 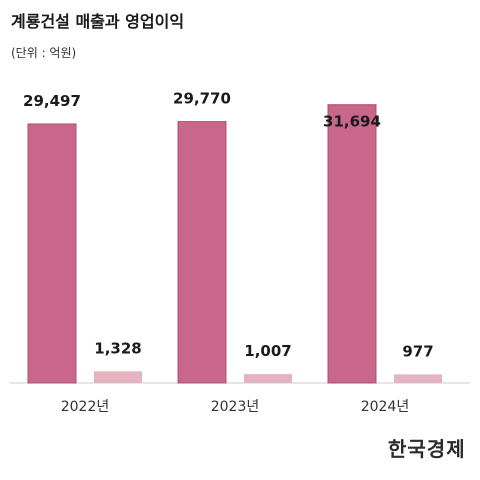 I want to click on category-label-1: 2022년, so click(x=85, y=407).